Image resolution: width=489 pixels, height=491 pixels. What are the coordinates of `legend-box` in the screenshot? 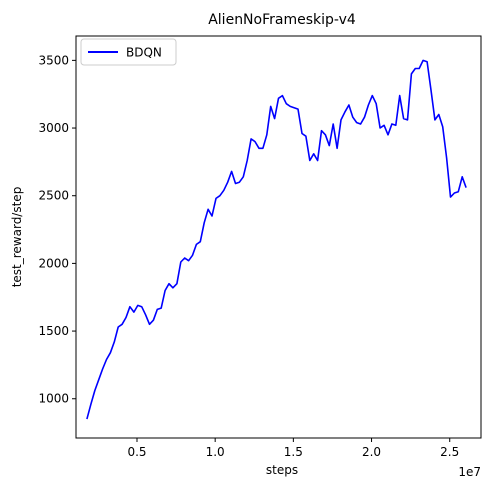 It's located at (128, 52).